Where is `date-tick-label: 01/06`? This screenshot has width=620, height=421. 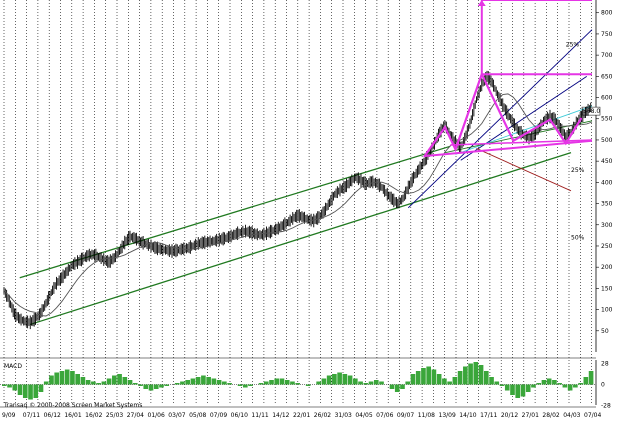 date-tick-label: 01/06 is located at coordinates (156, 415).